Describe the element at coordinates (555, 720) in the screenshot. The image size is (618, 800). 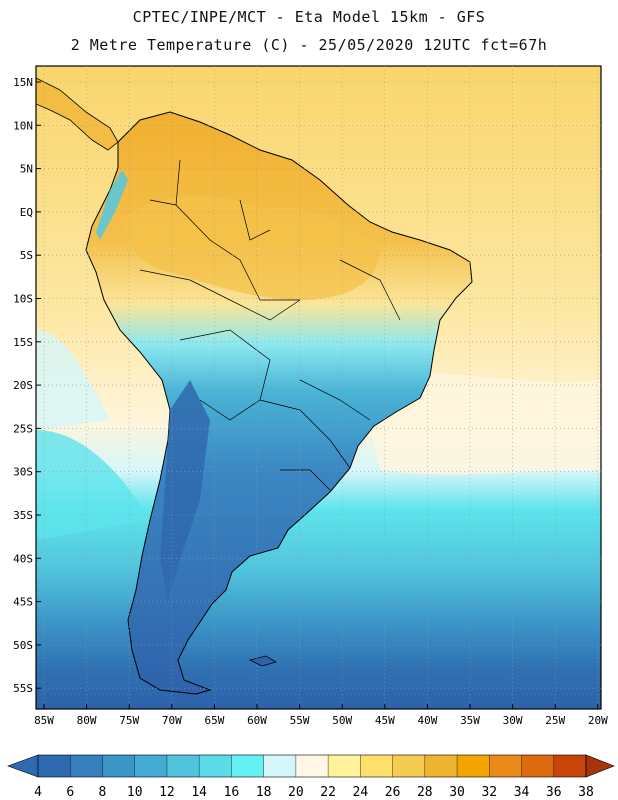
I see `lon-label: 25W` at that location.